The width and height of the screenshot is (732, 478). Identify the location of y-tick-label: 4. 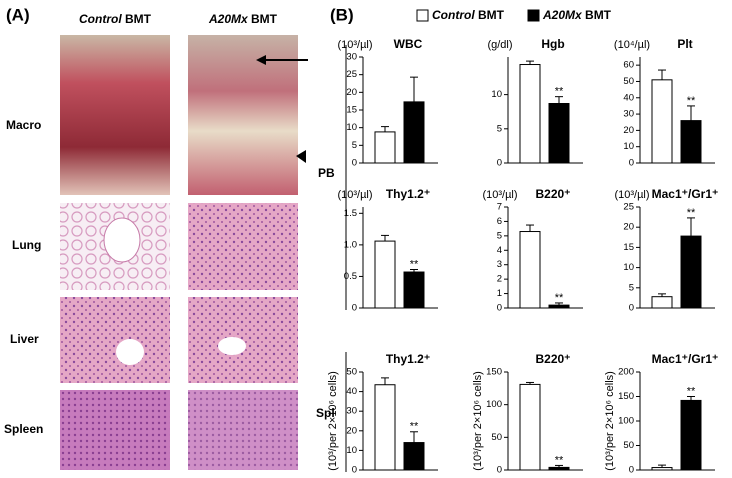
(499, 250).